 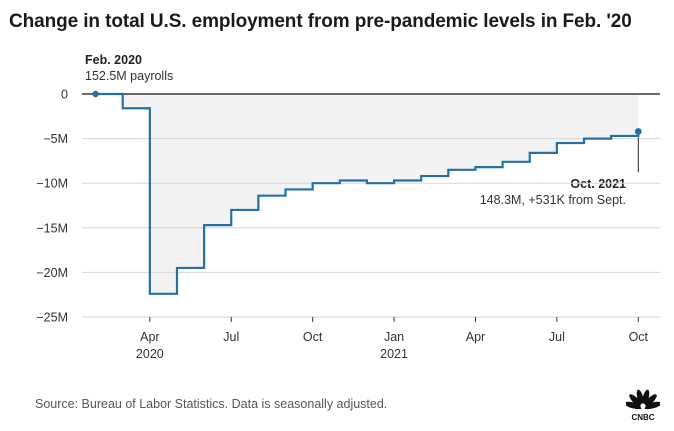 What do you see at coordinates (642, 417) in the screenshot?
I see `logo-wordmark: CNBC` at bounding box center [642, 417].